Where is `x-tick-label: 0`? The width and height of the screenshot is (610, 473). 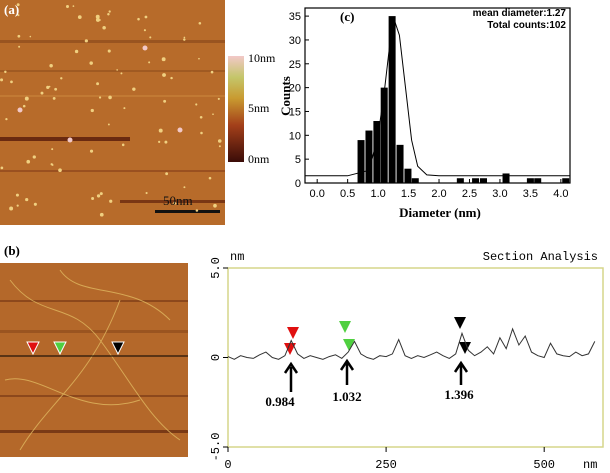 x-tick-label: 0 is located at coordinates (227, 465).